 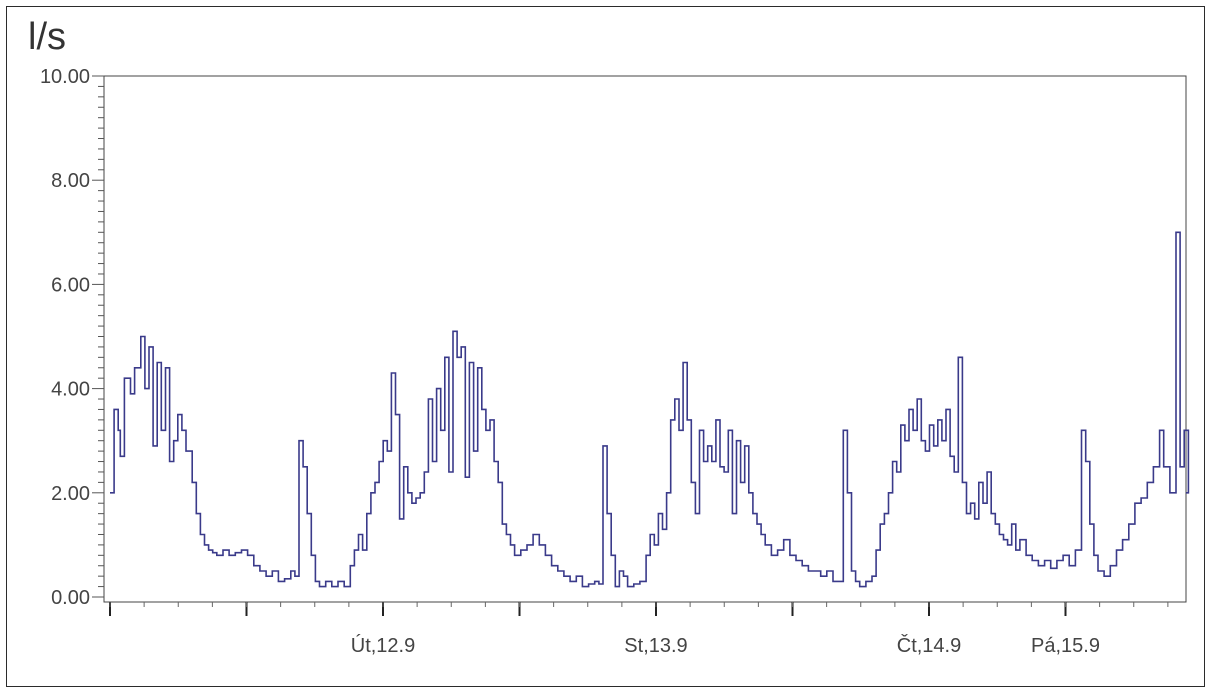 What do you see at coordinates (383, 645) in the screenshot?
I see `x-tick-label: Út,12.9` at bounding box center [383, 645].